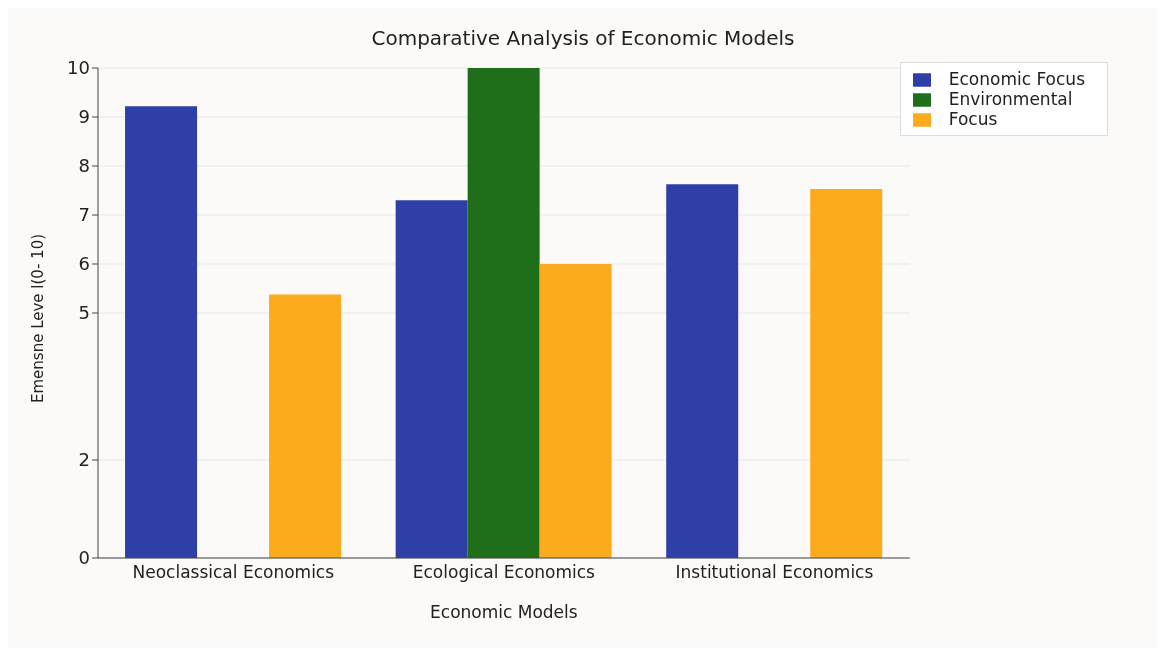  Describe the element at coordinates (38, 318) in the screenshot. I see `y-axis-title: Emensne Leve l(0- 10)` at that location.